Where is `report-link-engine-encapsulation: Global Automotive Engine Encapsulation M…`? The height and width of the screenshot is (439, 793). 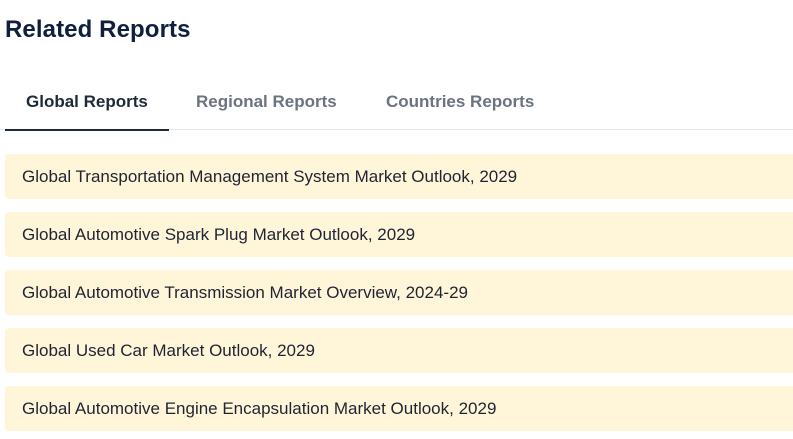 report-link-engine-encapsulation: Global Automotive Engine Encapsulation M… is located at coordinates (399, 408).